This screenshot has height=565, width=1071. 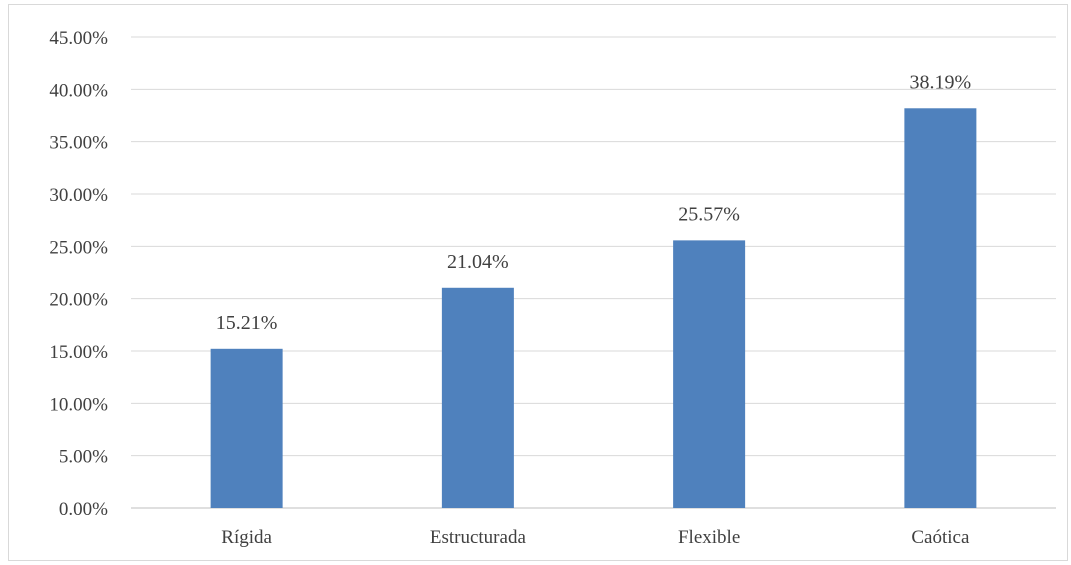 What do you see at coordinates (78, 90) in the screenshot?
I see `y-tick-label: 40.00%` at bounding box center [78, 90].